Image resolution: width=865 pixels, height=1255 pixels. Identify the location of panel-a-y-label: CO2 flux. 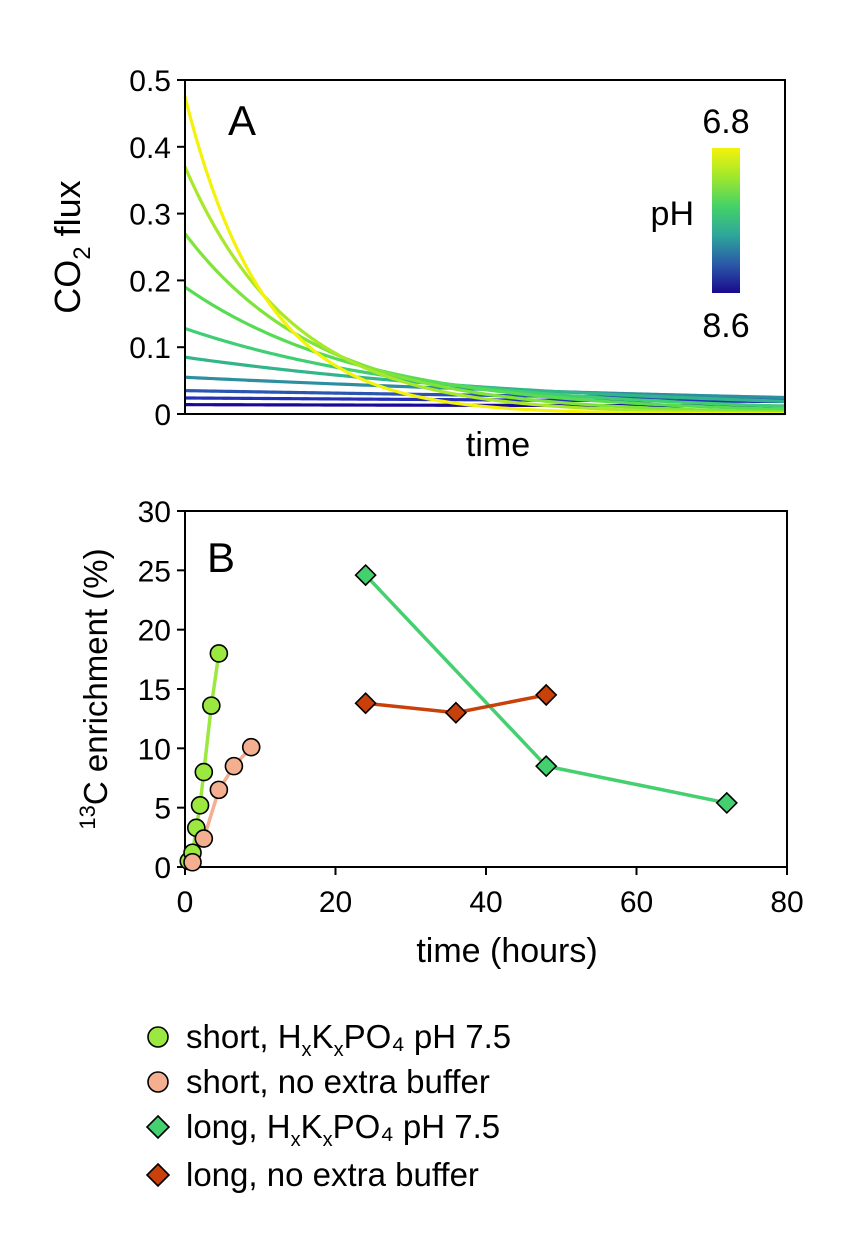
(71, 246).